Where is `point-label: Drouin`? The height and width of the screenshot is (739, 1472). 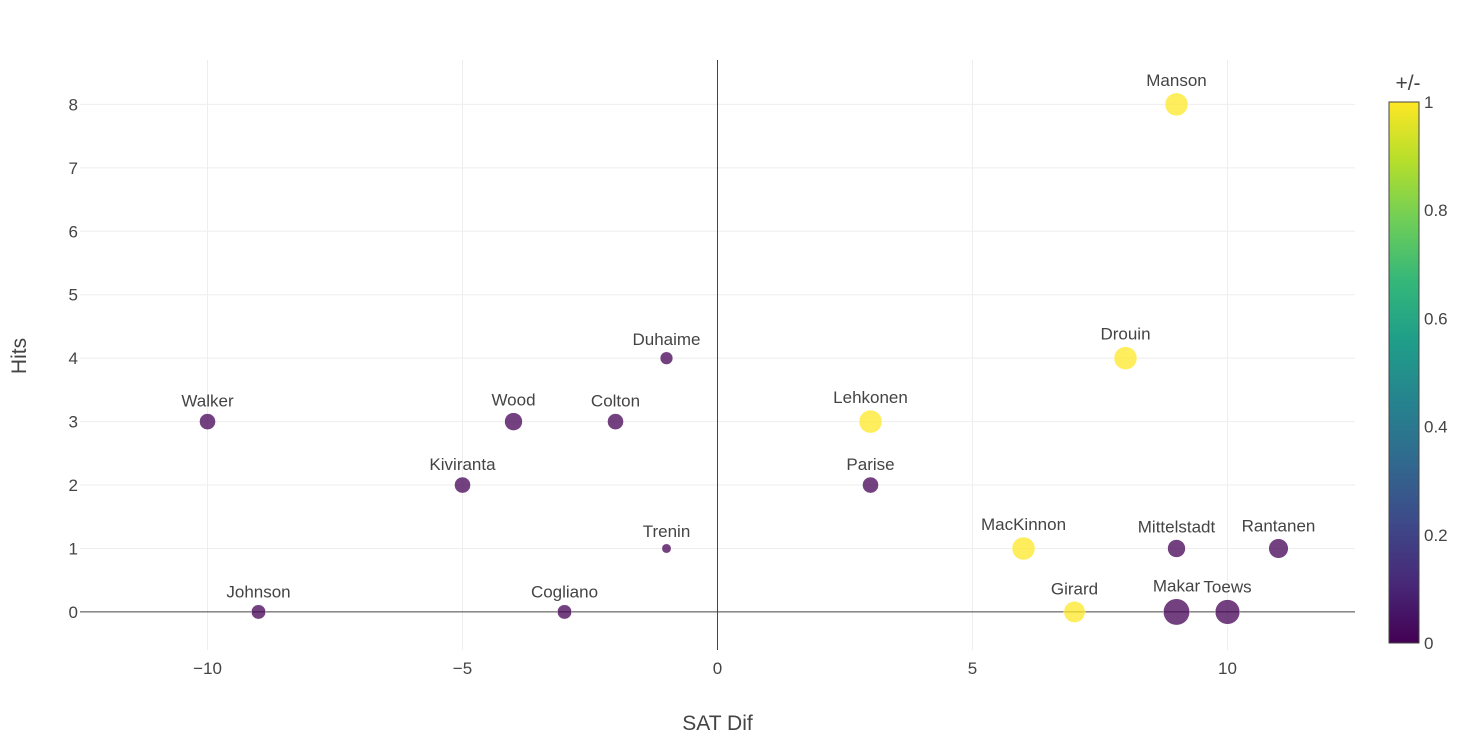 point-label: Drouin is located at coordinates (1125, 334).